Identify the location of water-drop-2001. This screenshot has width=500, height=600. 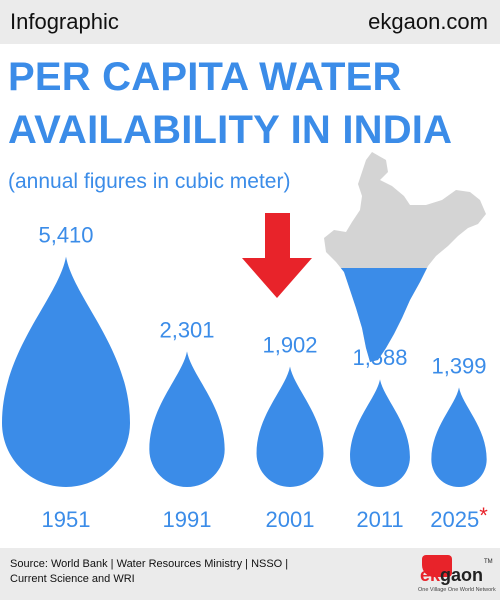
(290, 426).